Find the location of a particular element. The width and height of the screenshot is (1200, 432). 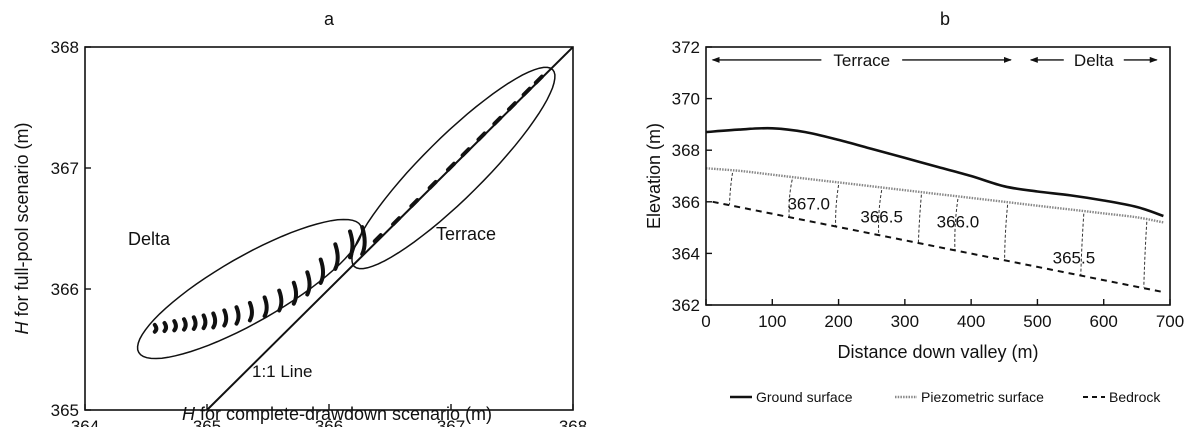

legend-ground-surface-label: Ground surface is located at coordinates (804, 397).